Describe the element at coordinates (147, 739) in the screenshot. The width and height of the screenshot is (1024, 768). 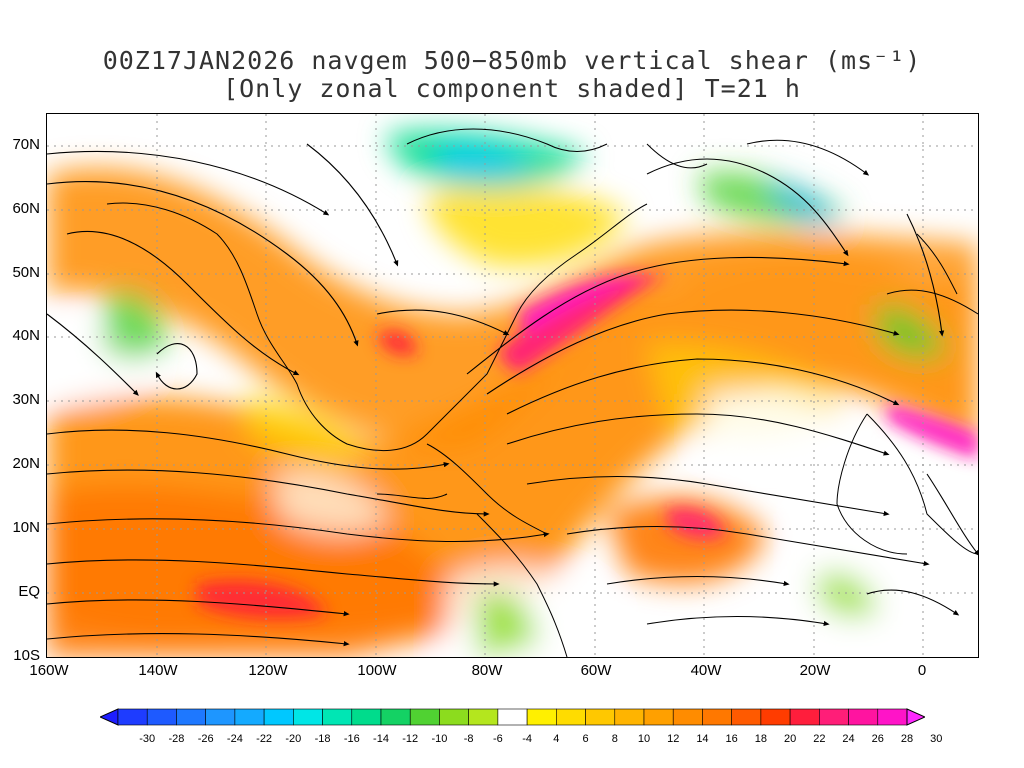
I see `colorbar-tick-label: -30` at that location.